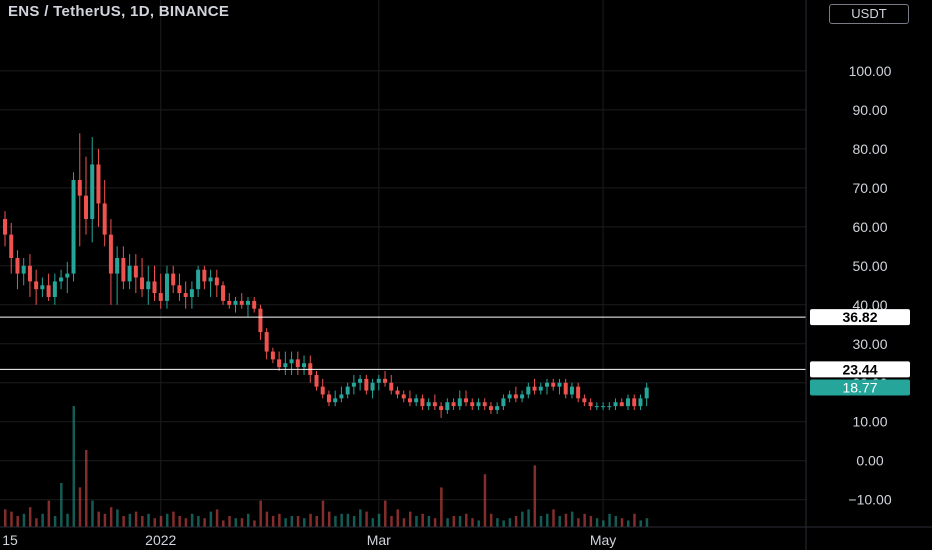 Image resolution: width=932 pixels, height=550 pixels. Describe the element at coordinates (869, 266) in the screenshot. I see `price-tick-label: 50.00` at that location.